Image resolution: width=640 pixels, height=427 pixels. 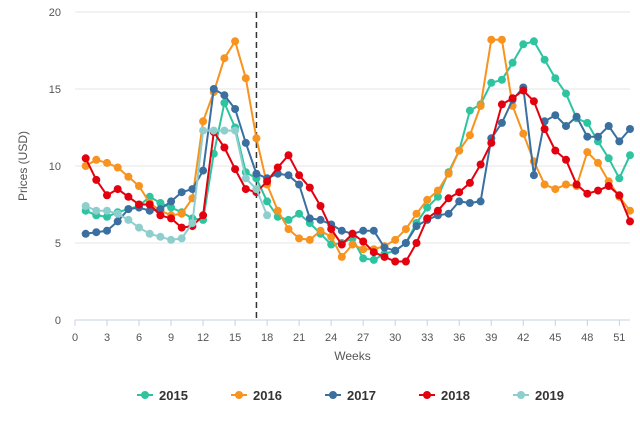 I want to click on legend-item-2017: 2017, so click(x=350, y=395).